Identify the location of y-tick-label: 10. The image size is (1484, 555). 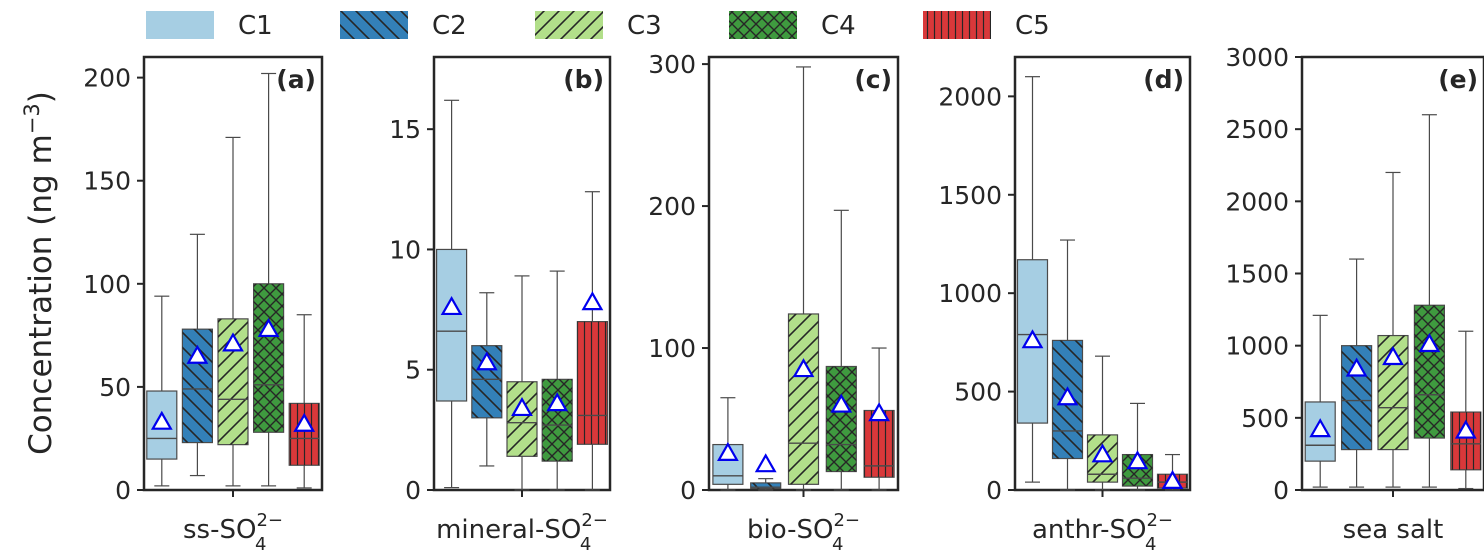
(405, 249).